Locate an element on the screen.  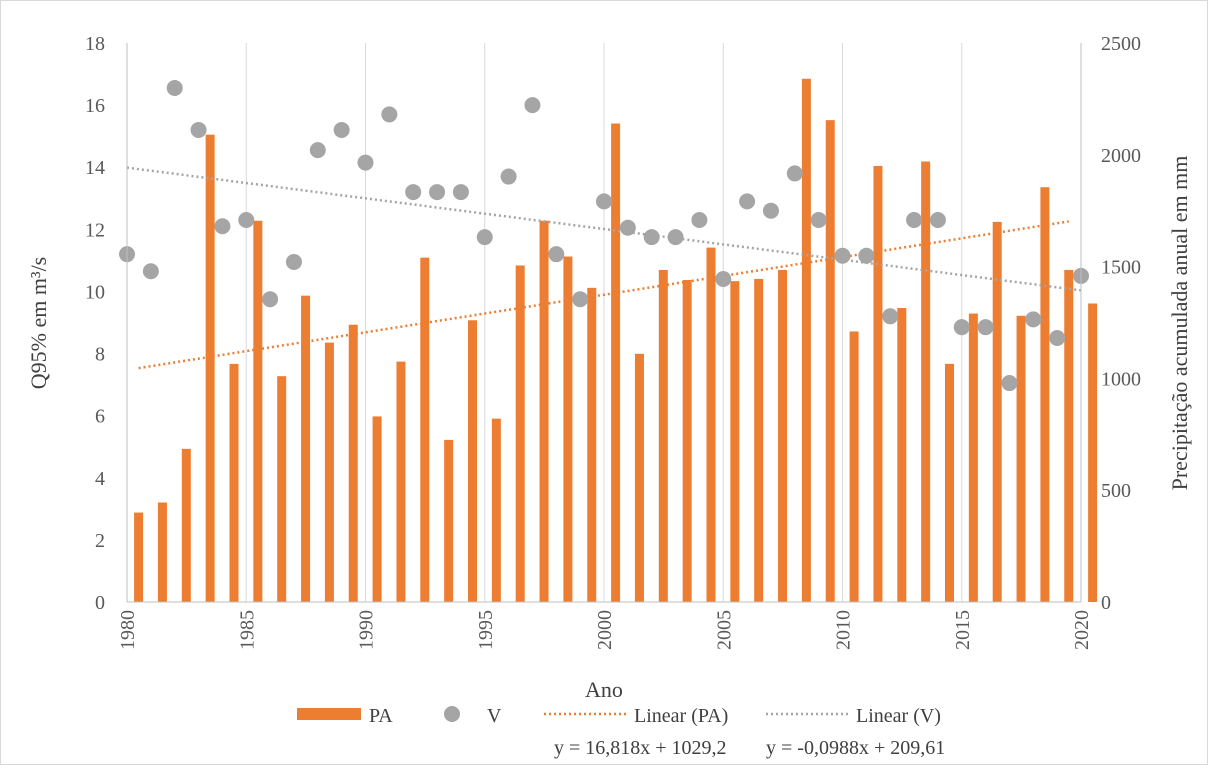
tick-label-y-right-1000: 1000 is located at coordinates (1121, 379).